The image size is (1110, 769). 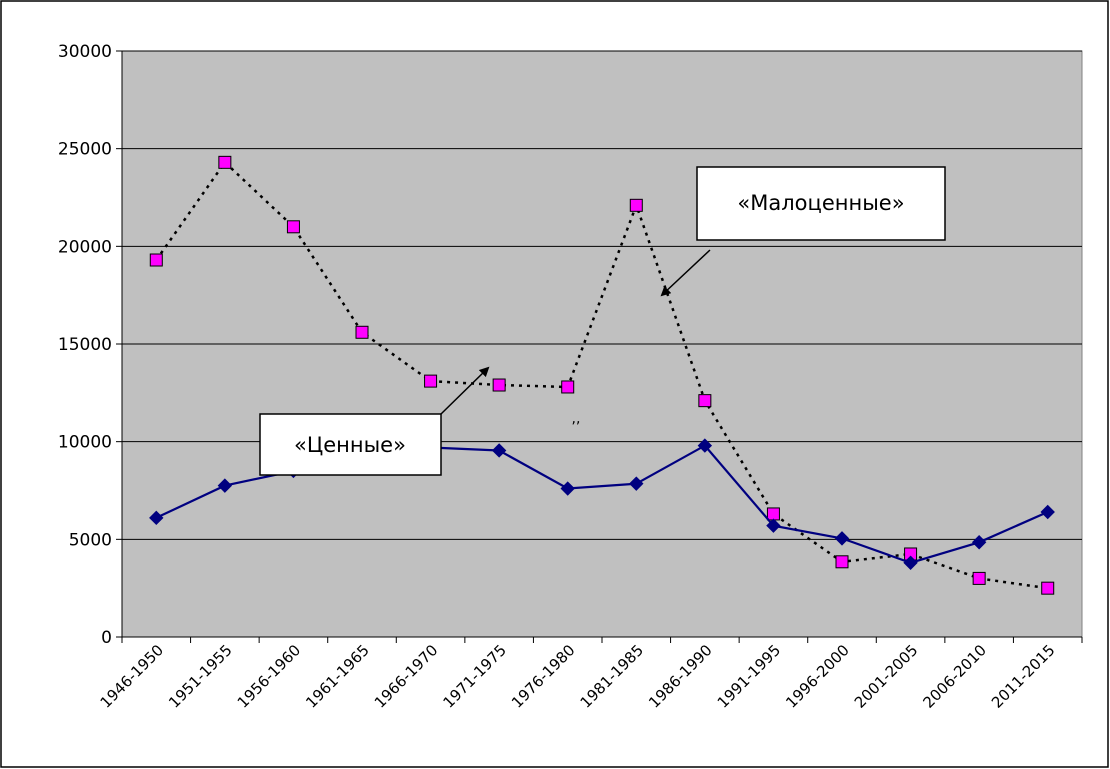 I want to click on y-tick-label: 20000, so click(x=85, y=247).